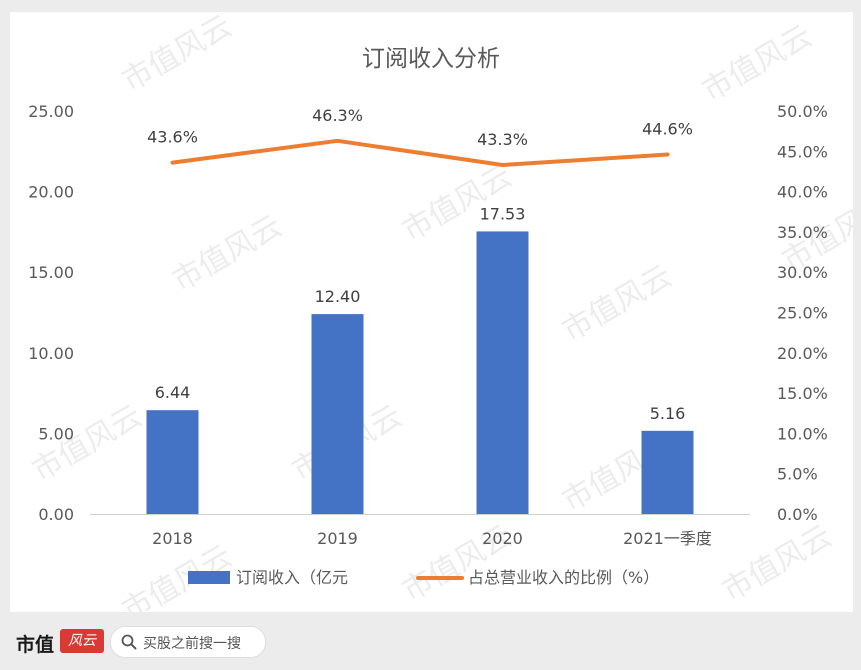  I want to click on x-tick-label: 2021一季度, so click(667, 538).